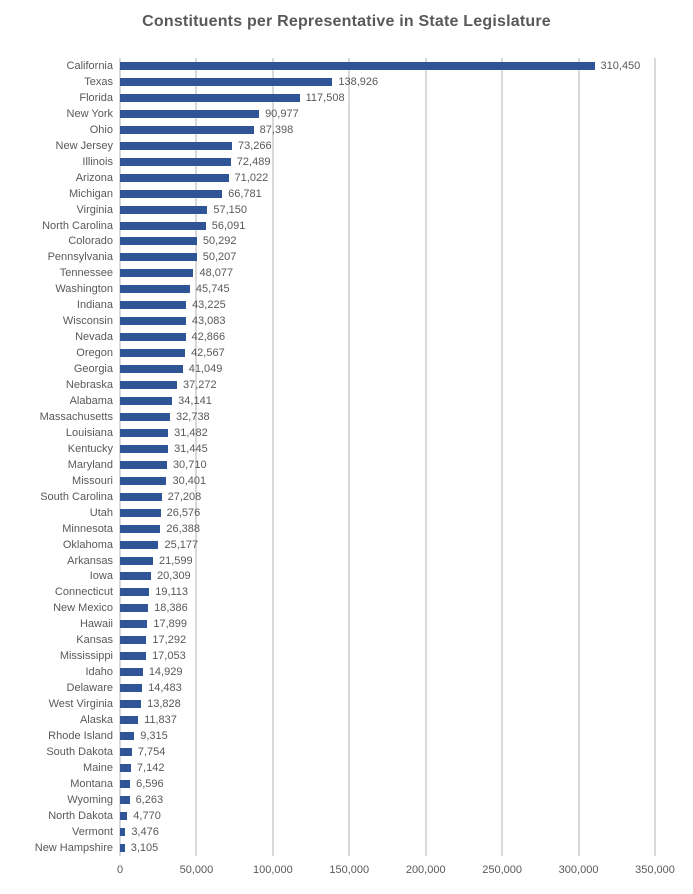 The width and height of the screenshot is (693, 894). Describe the element at coordinates (358, 81) in the screenshot. I see `value-label: 138,926` at that location.